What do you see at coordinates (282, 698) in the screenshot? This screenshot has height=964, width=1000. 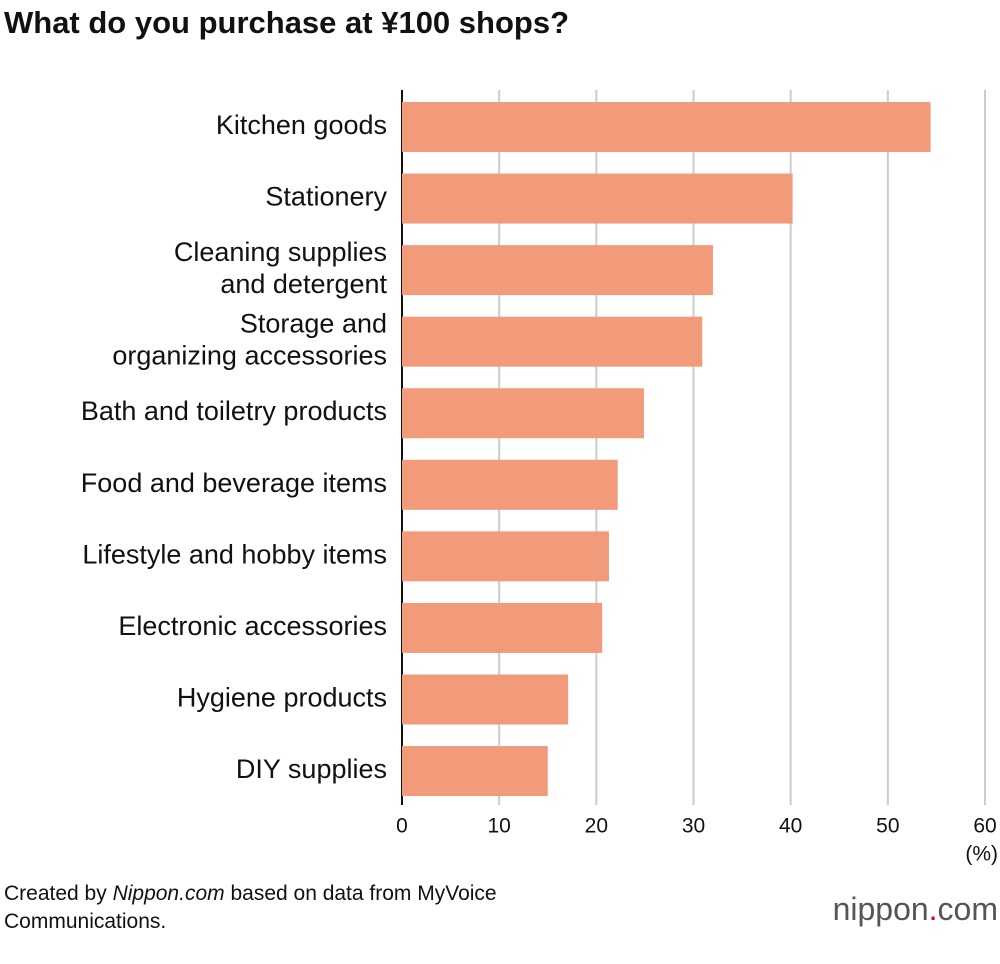 I see `y-tick-label: Hygiene products` at bounding box center [282, 698].